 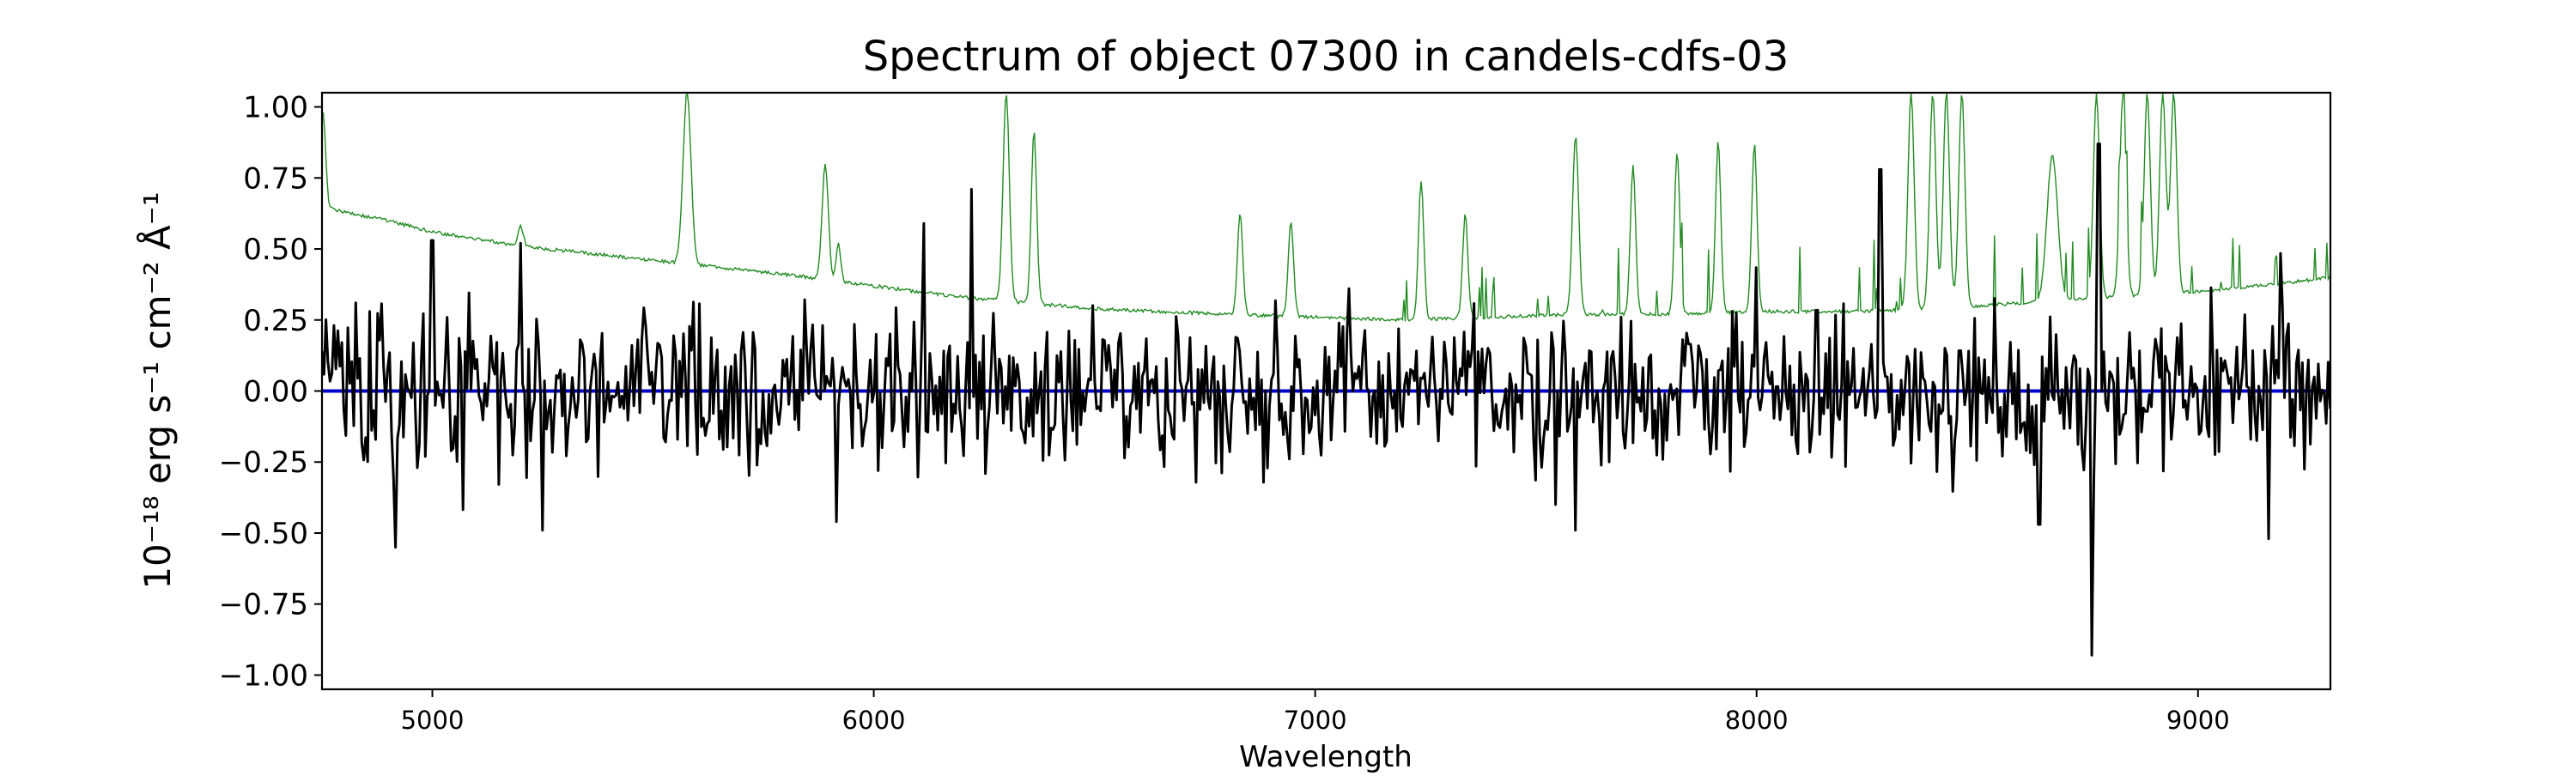 What do you see at coordinates (275, 321) in the screenshot?
I see `y-tick-label: 0.25` at bounding box center [275, 321].